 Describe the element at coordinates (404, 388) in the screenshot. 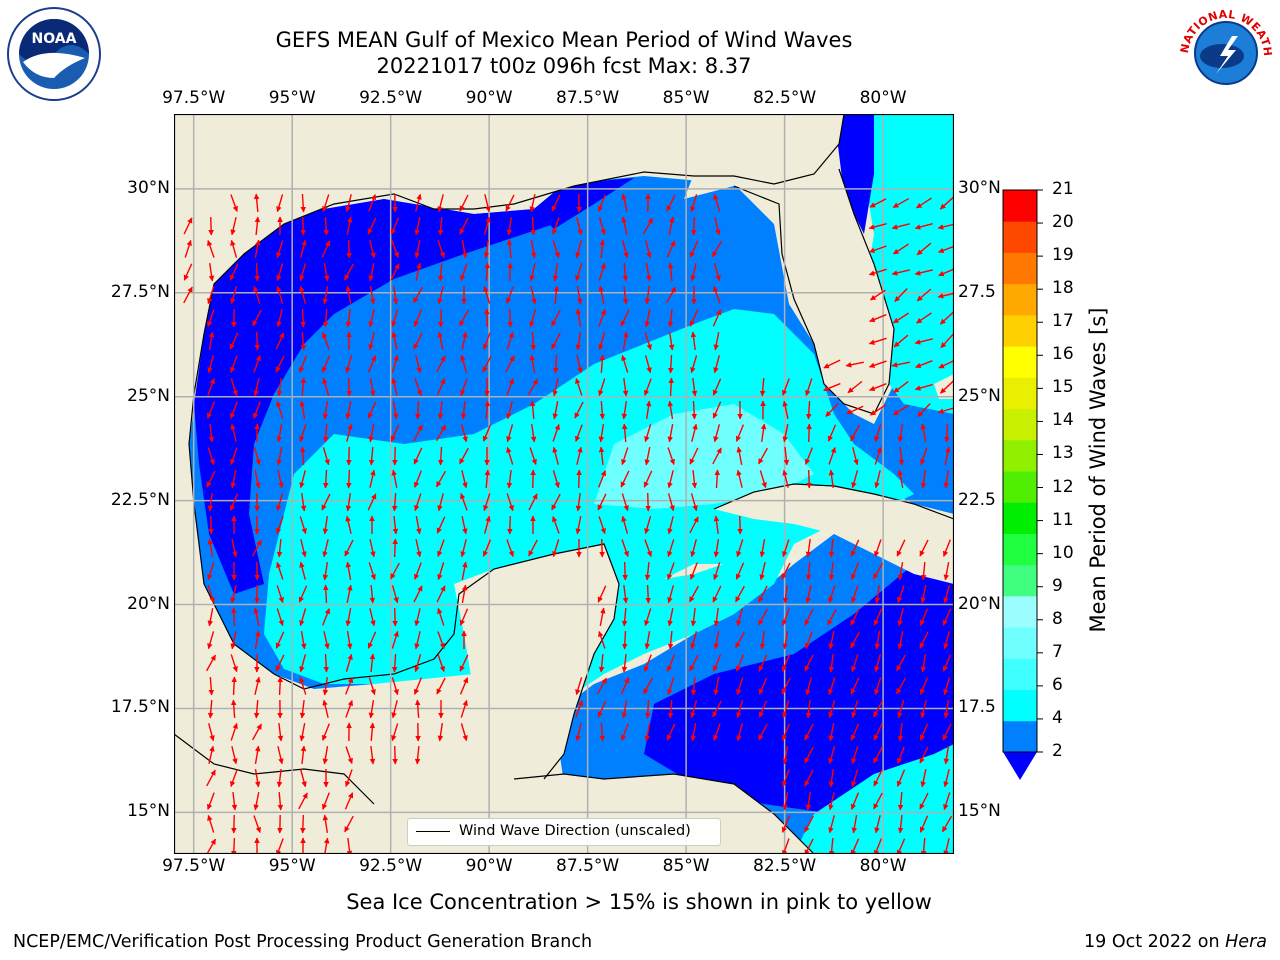

I see `gulf-water-deep-blue-nw` at that location.